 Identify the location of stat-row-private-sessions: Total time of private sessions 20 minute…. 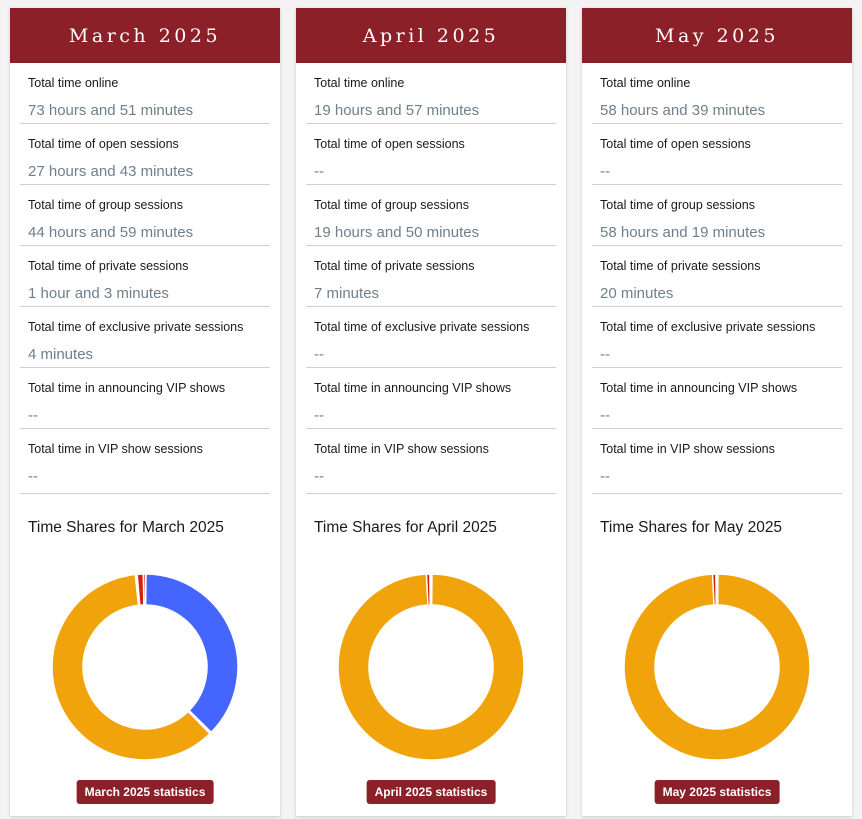
(717, 276).